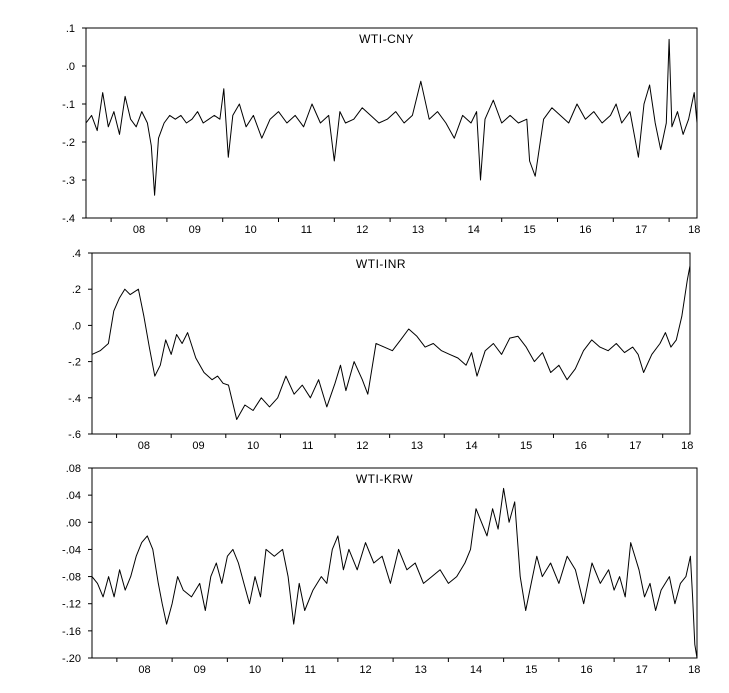  What do you see at coordinates (73, 469) in the screenshot?
I see `y-tick-label: .08` at bounding box center [73, 469].